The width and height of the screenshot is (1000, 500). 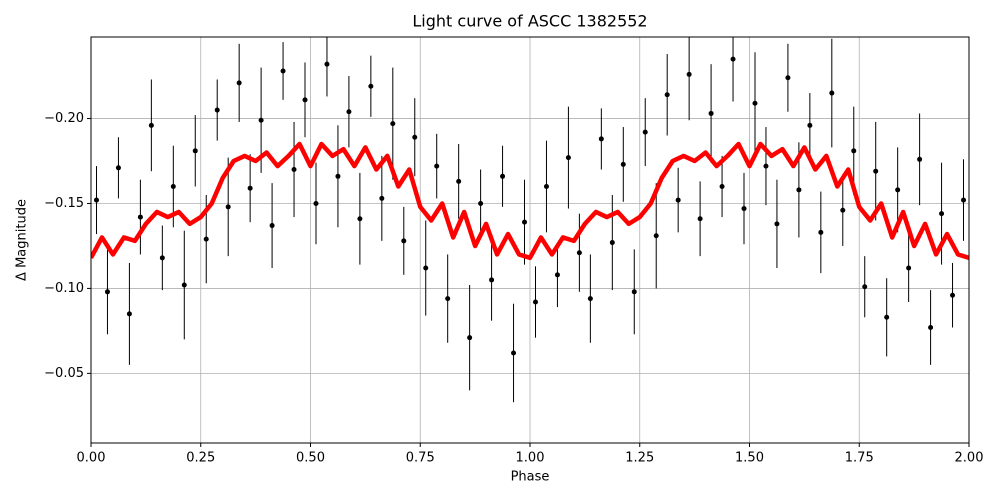 What do you see at coordinates (22, 240) in the screenshot?
I see `y-axis-label: Δ Magnitude` at bounding box center [22, 240].